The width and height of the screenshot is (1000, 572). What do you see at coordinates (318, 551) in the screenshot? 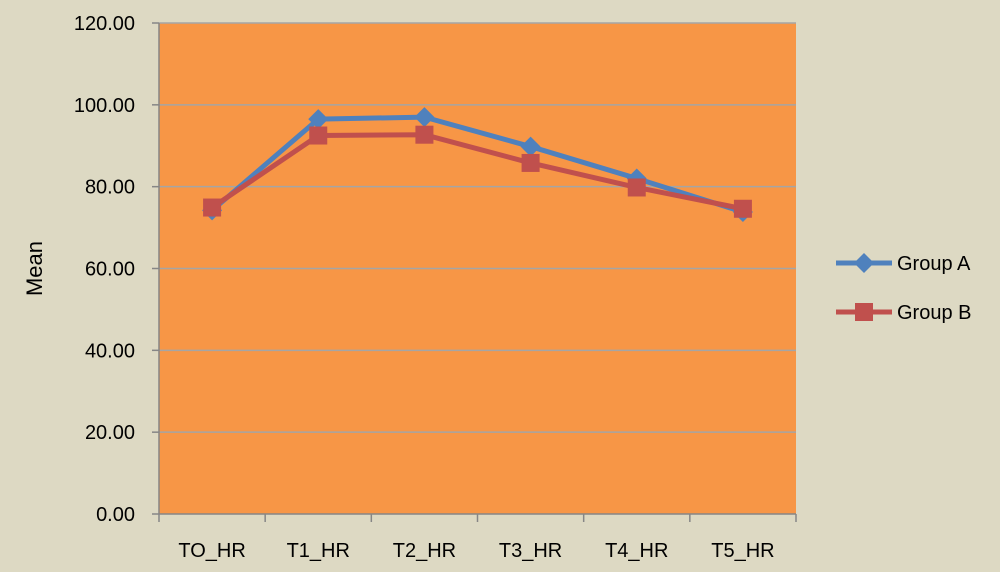
I see `x-tick-label: T1_HR` at bounding box center [318, 551].